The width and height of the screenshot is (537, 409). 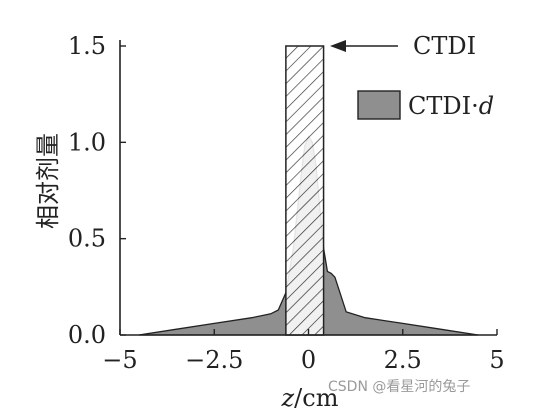 What do you see at coordinates (403, 360) in the screenshot?
I see `x-tick-label: 2.5` at bounding box center [403, 360].